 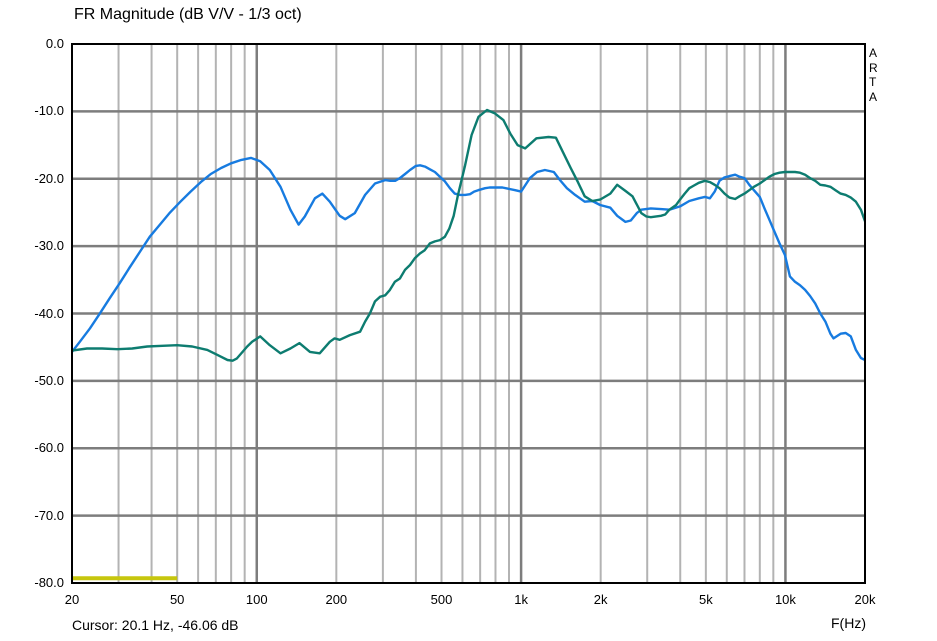 What do you see at coordinates (785, 599) in the screenshot?
I see `x-tick-label: 10k` at bounding box center [785, 599].